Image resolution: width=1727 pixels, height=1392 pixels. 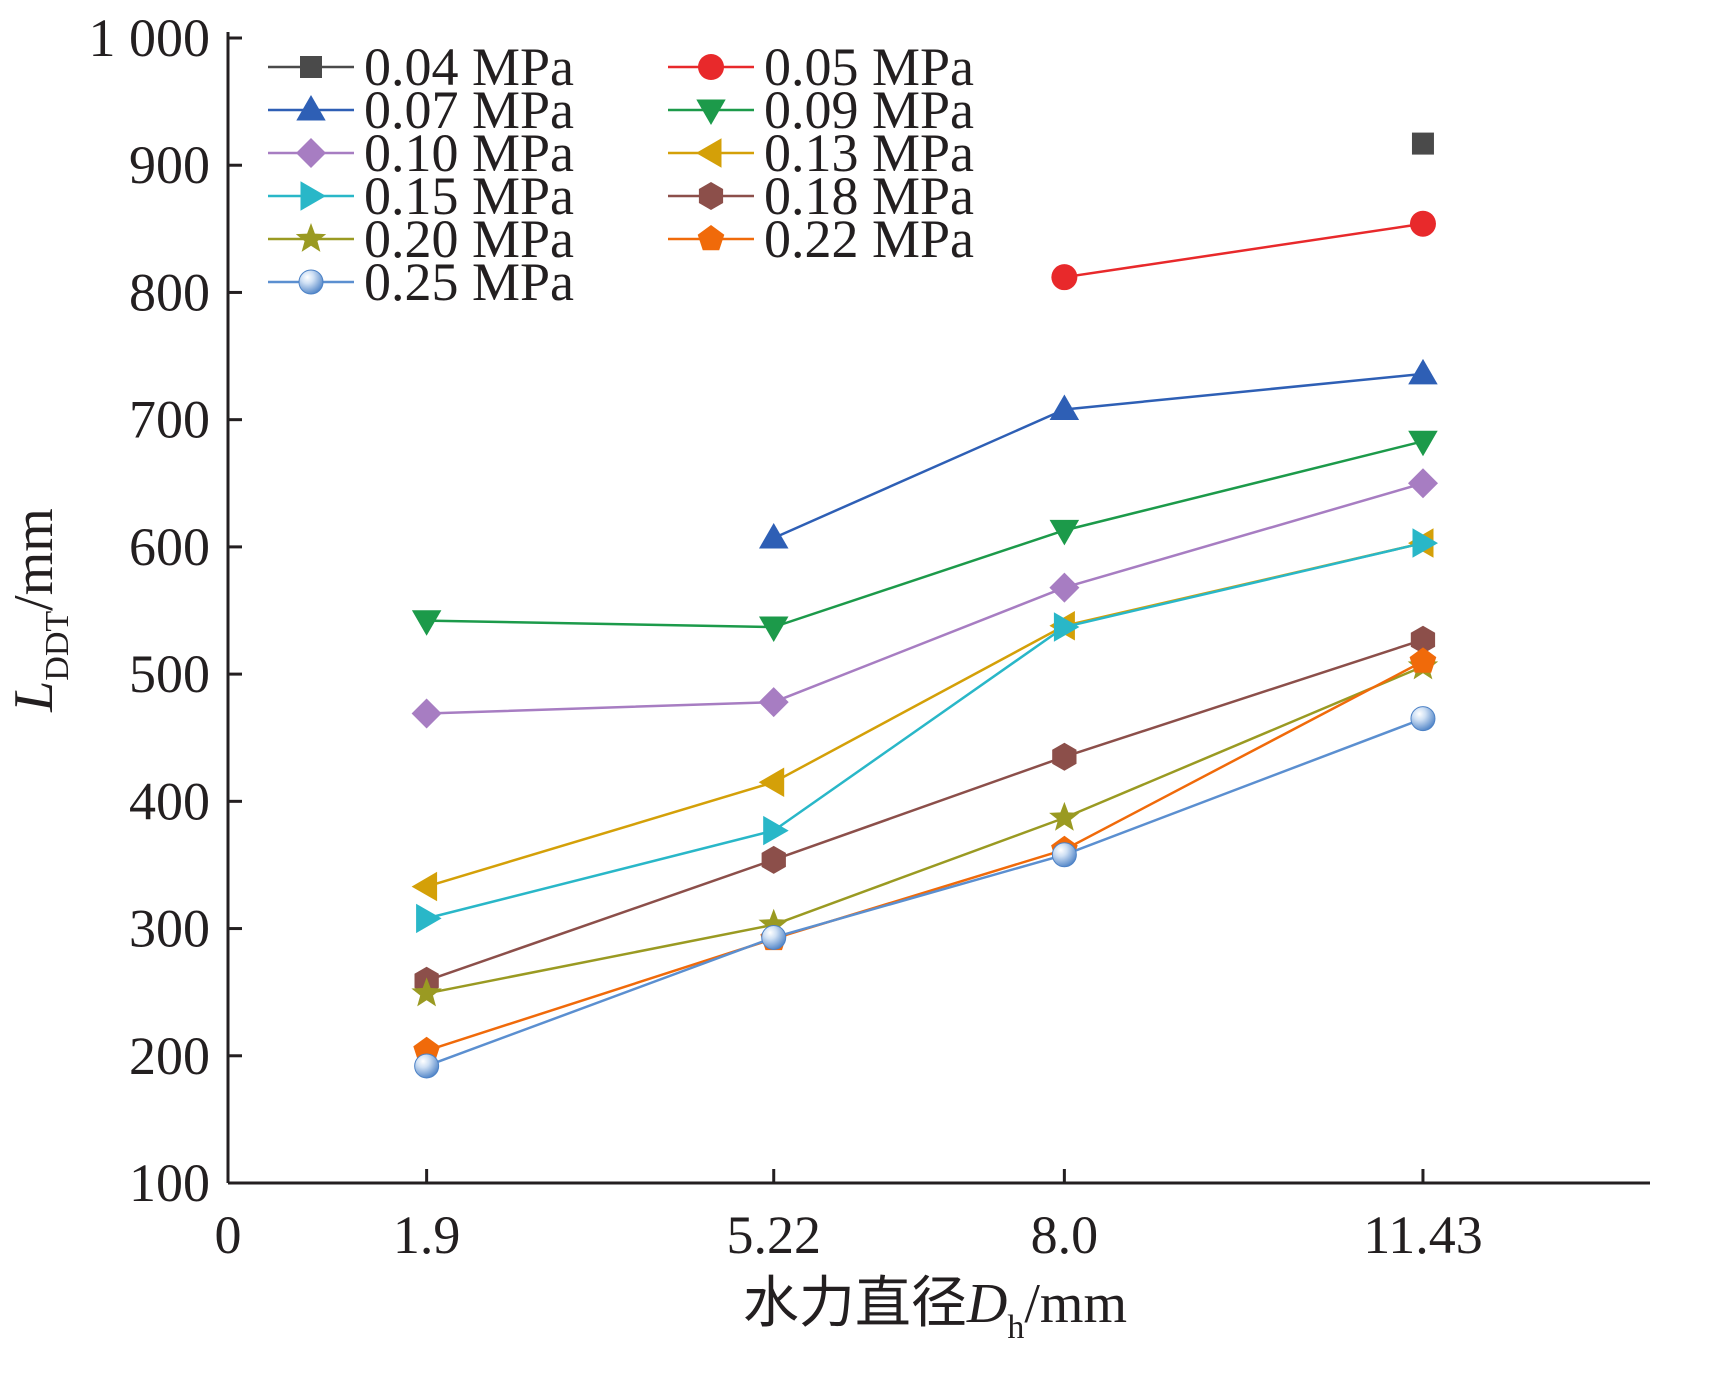 I want to click on x-axis-title: 水力直径Dh/mm, so click(x=935, y=1309).